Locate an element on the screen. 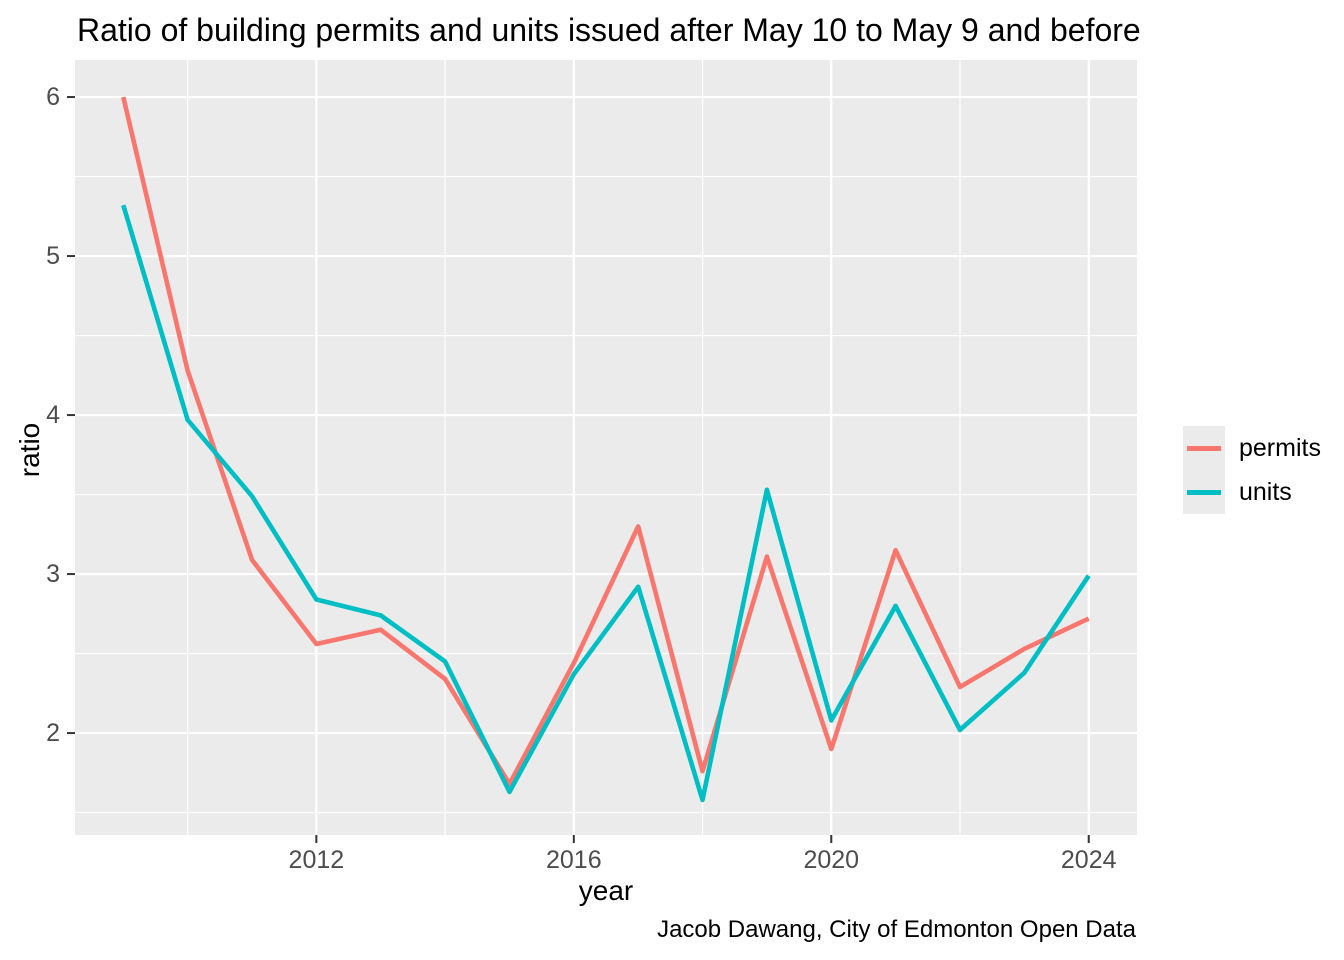  legend: permits units is located at coordinates (1252, 470).